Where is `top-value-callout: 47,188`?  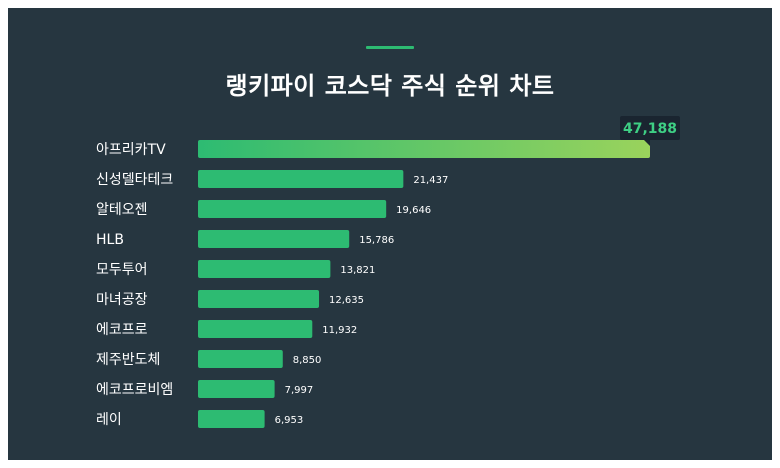
top-value-callout: 47,188 is located at coordinates (650, 131).